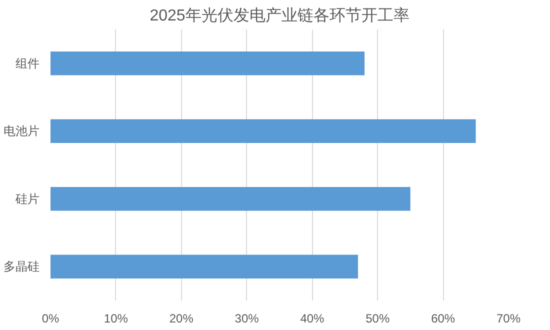  What do you see at coordinates (312, 319) in the screenshot?
I see `x-tick-label: 40%` at bounding box center [312, 319].